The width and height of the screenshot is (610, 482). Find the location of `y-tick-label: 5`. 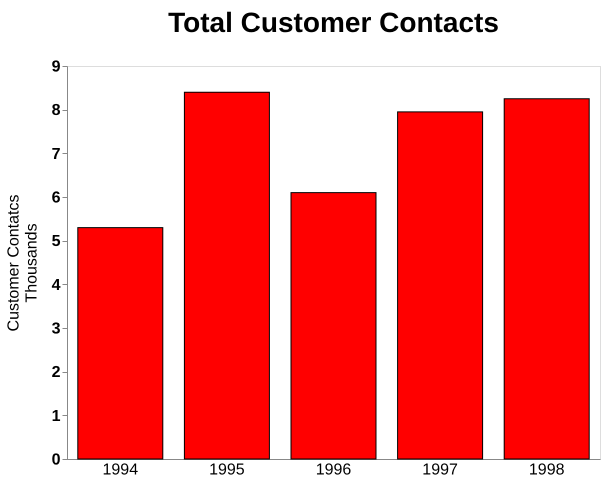

y-tick-label: 5 is located at coordinates (56, 241).